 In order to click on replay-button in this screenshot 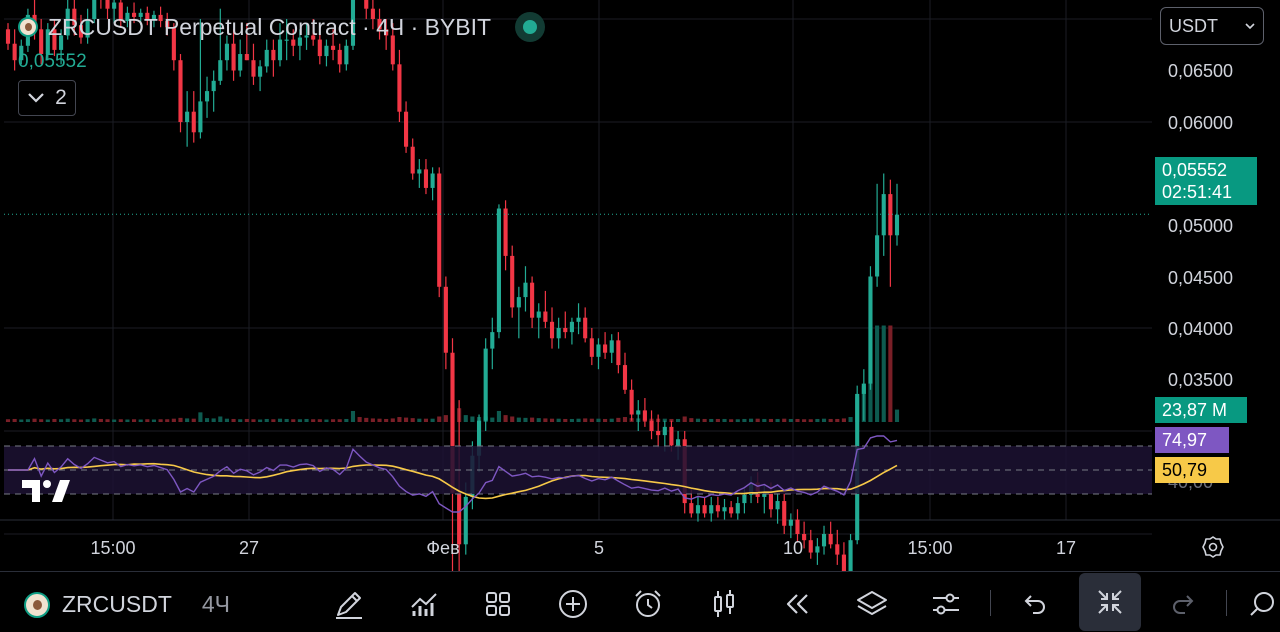, I will do `click(797, 604)`.